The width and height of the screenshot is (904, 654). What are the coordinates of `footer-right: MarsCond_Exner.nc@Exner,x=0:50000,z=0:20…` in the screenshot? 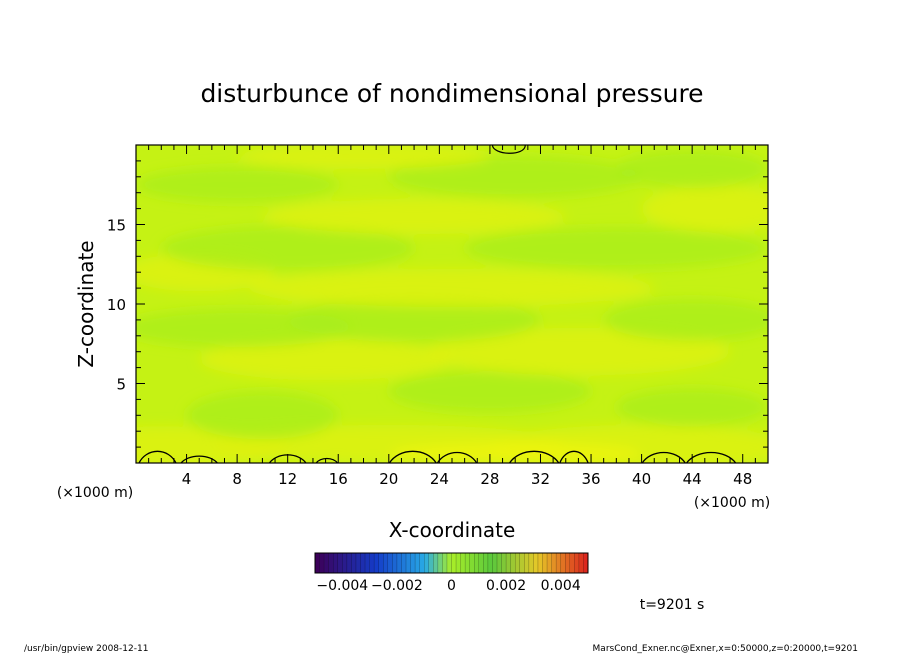 It's located at (725, 649).